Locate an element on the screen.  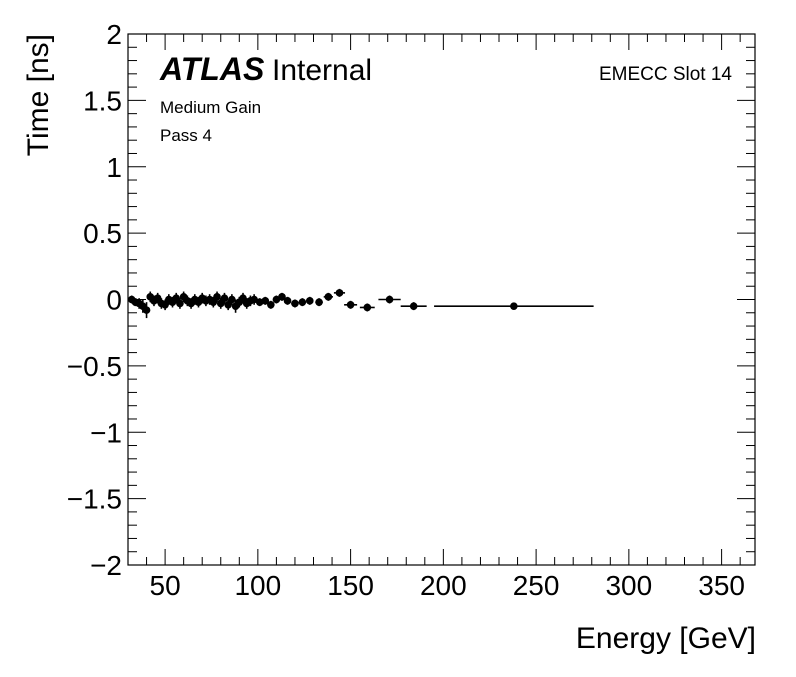
slot-label: EMECC Slot 14 is located at coordinates (665, 74).